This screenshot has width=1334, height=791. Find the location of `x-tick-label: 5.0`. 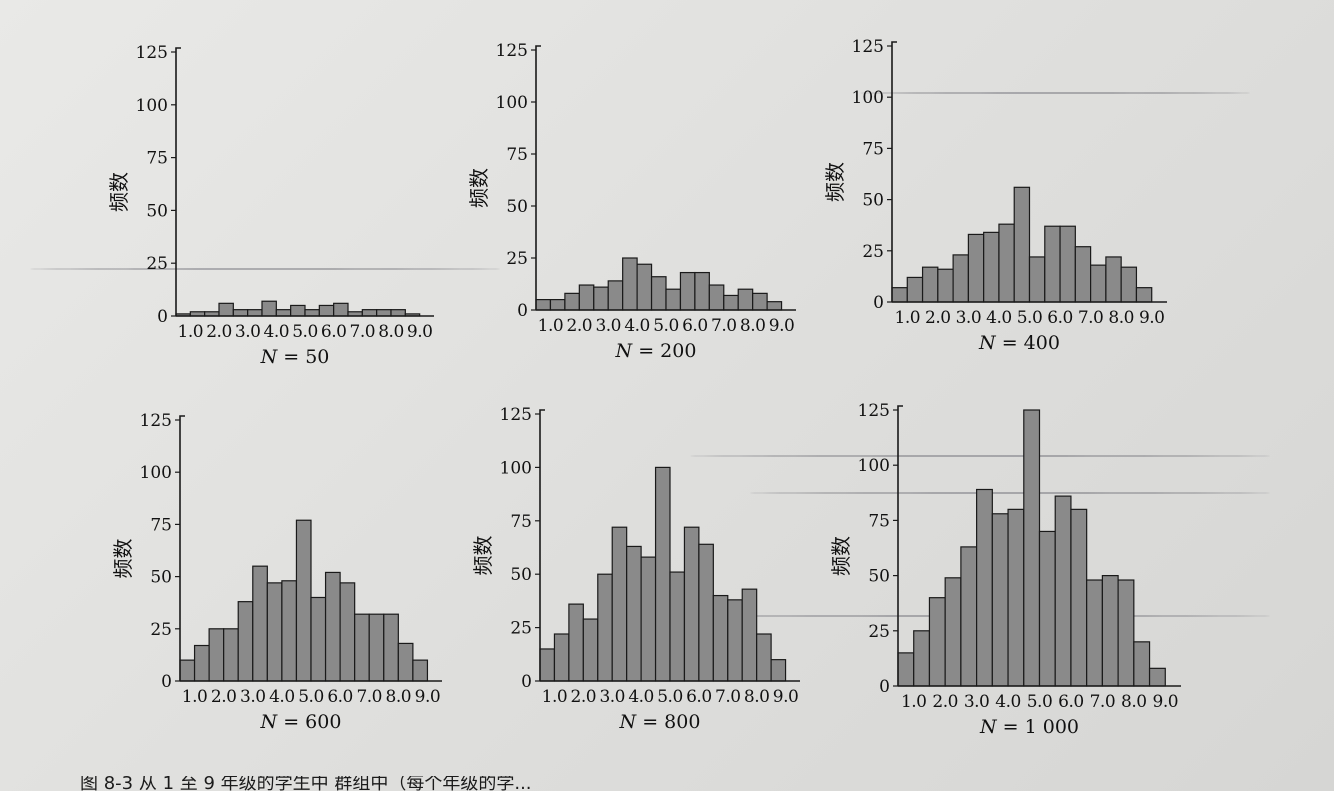

x-tick-label: 5.0 is located at coordinates (666, 326).